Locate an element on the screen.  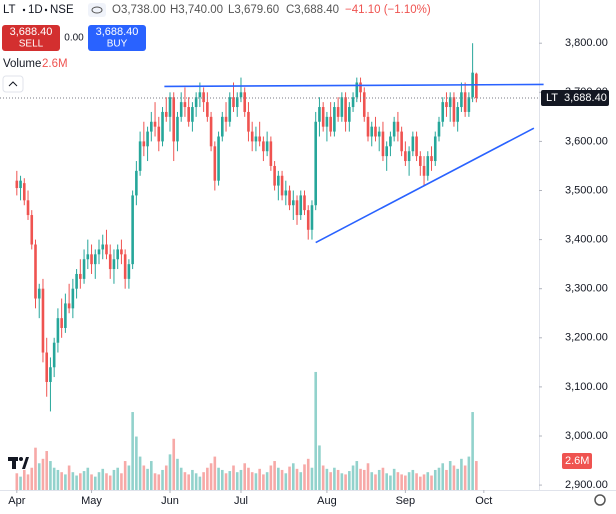
sell-button is located at coordinates (31, 38).